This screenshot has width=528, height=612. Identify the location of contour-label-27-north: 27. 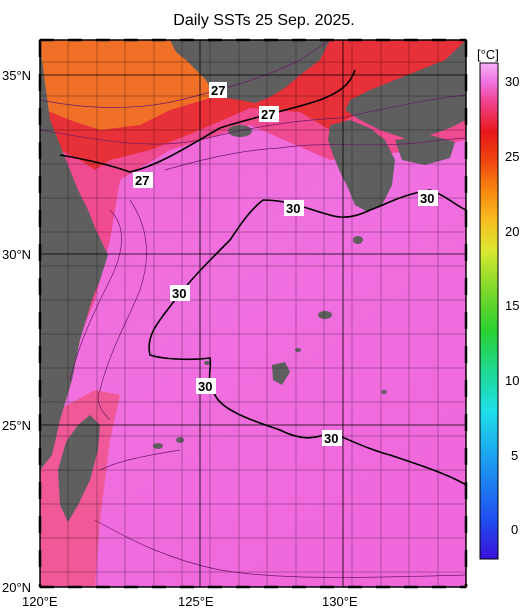
(268, 114).